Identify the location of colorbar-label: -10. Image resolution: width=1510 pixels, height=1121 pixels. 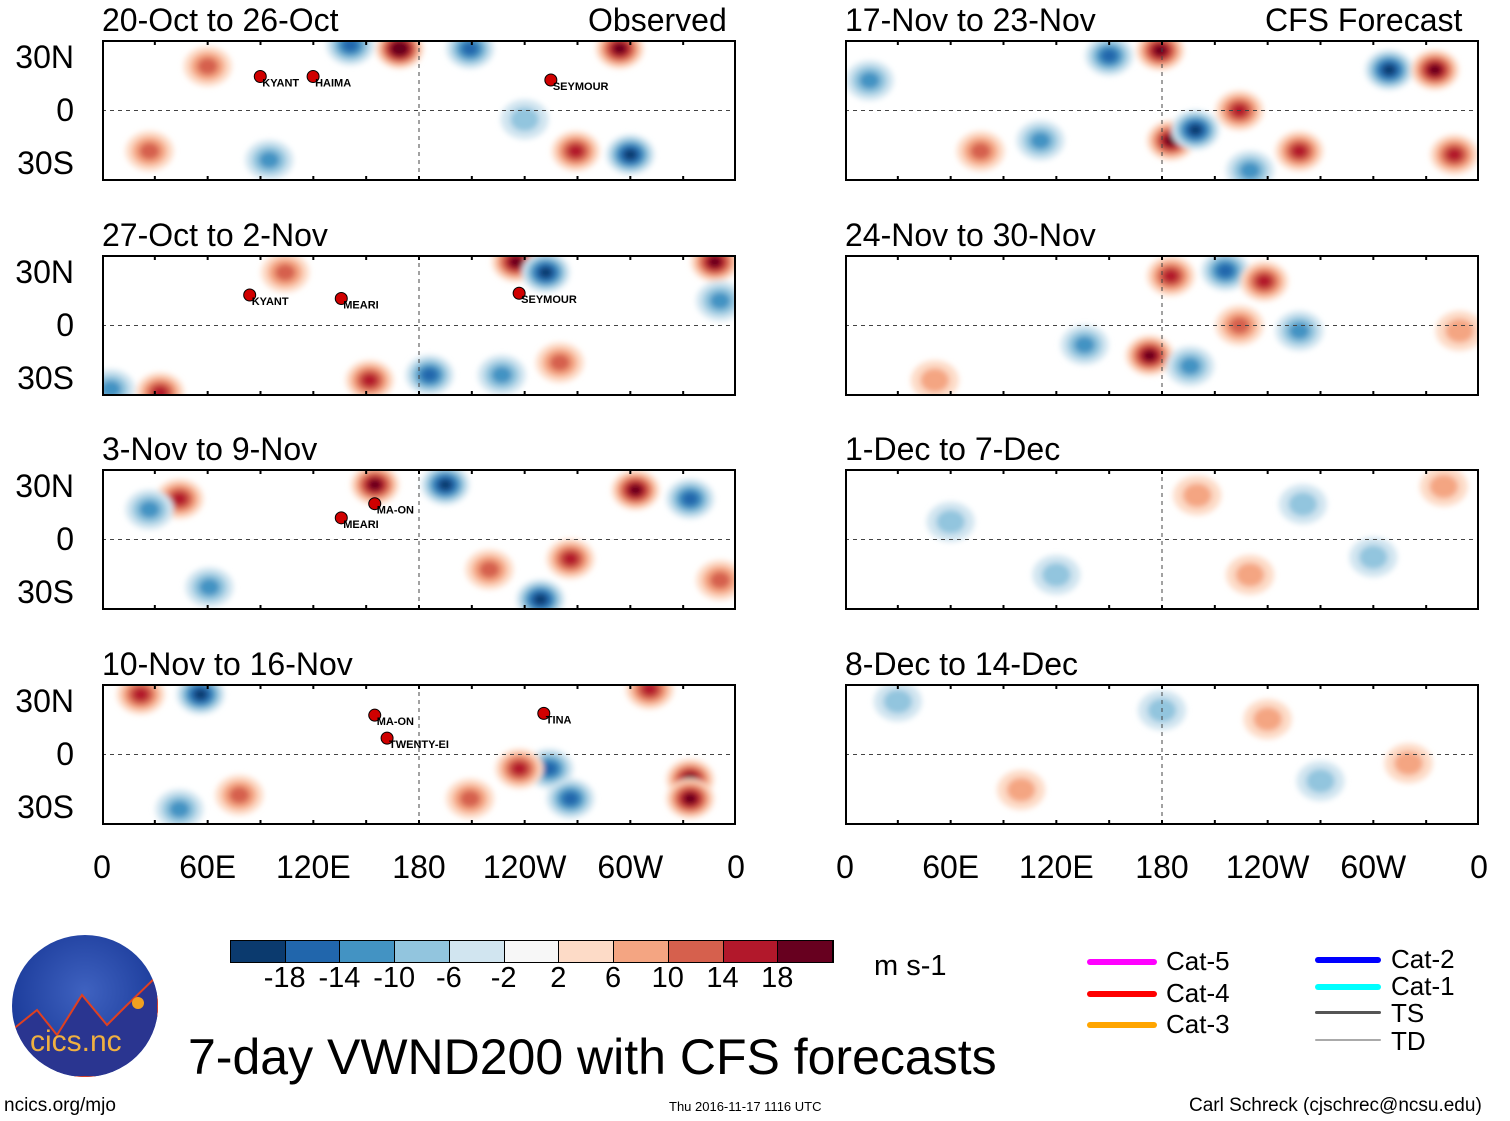
(394, 978).